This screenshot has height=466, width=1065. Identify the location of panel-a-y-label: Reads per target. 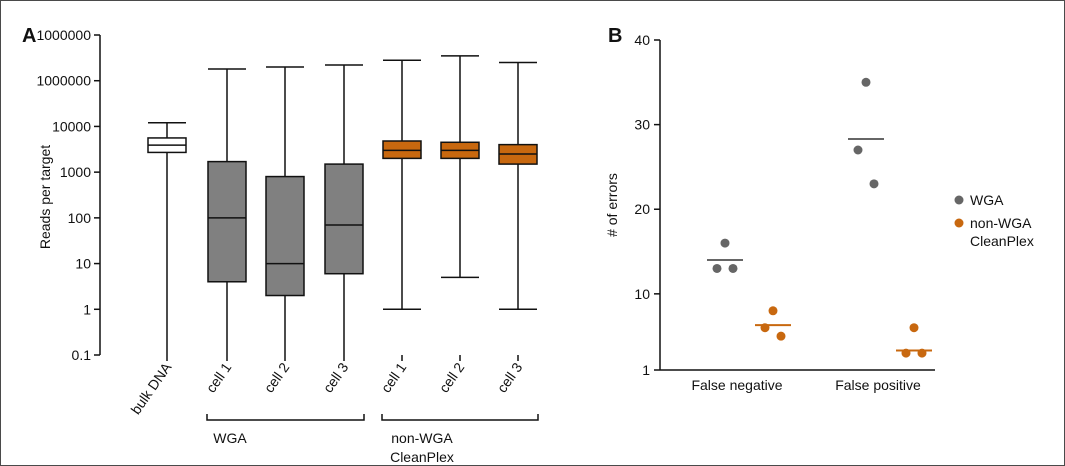
(45, 197).